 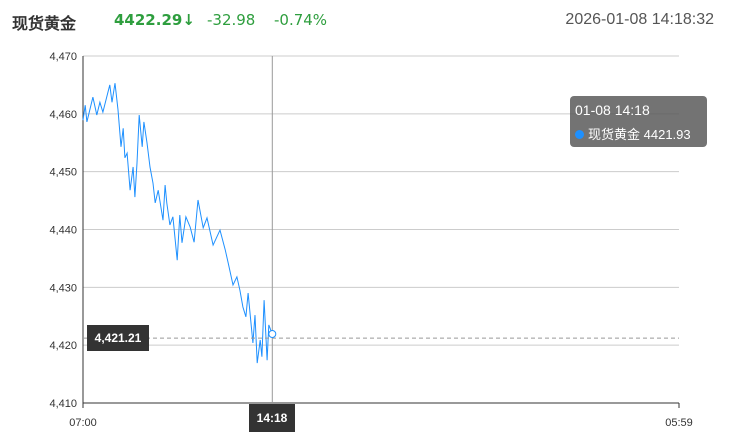 I want to click on y-tick-label: 4,430, so click(x=63, y=288).